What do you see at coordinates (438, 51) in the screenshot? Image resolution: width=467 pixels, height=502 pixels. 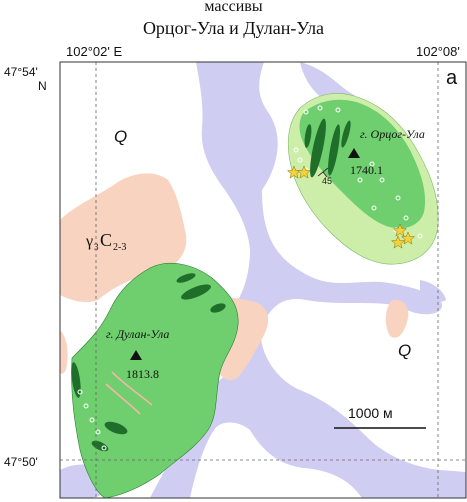 I see `lon-right-label: 102°08'` at bounding box center [438, 51].